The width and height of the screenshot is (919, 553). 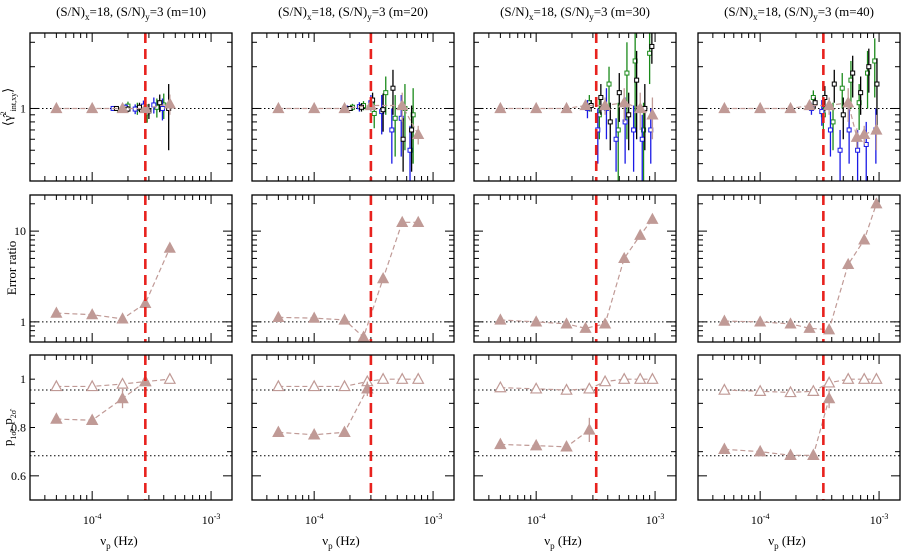 I want to click on ylabel-subscript: 2σ̂, so click(x=13, y=413).